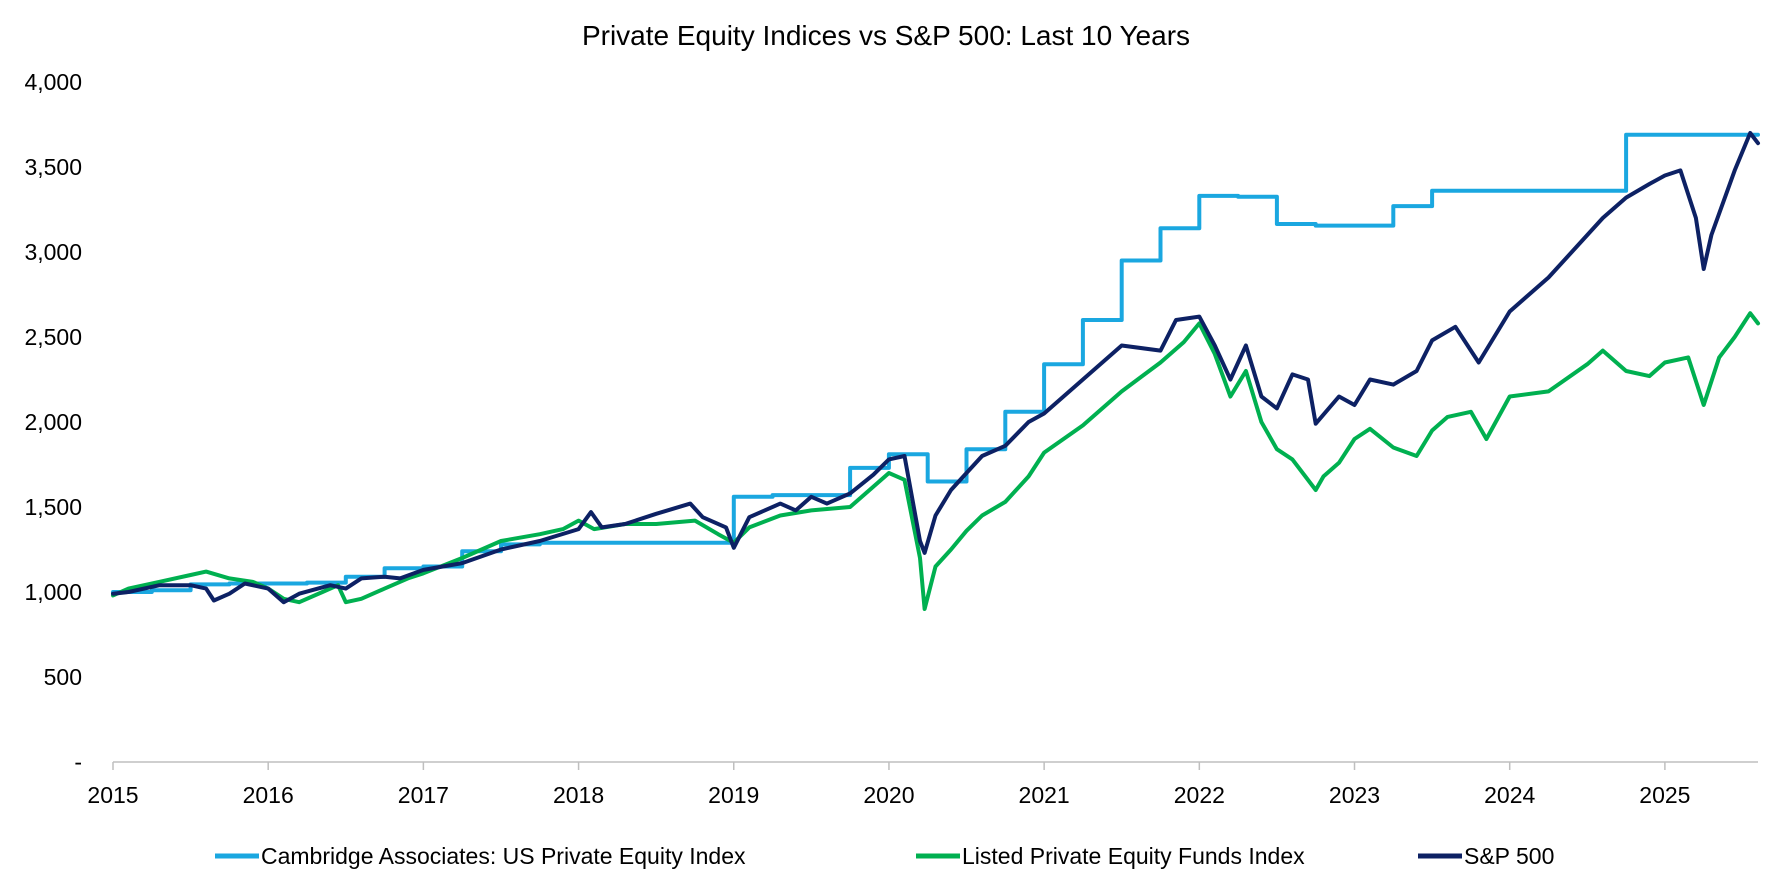 Image resolution: width=1772 pixels, height=886 pixels. I want to click on y-axis: - 500 1,000 1,500 2,000 2,500 3,000 3,500 4,000, so click(53, 422).